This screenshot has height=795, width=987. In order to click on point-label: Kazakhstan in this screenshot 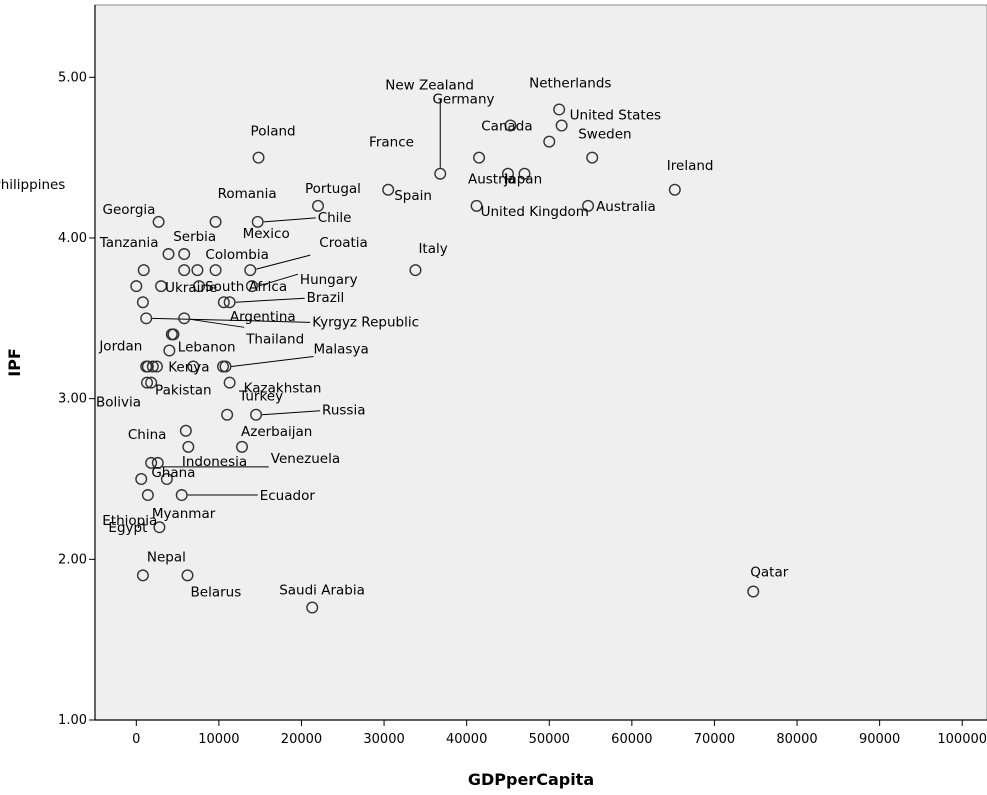, I will do `click(283, 389)`.